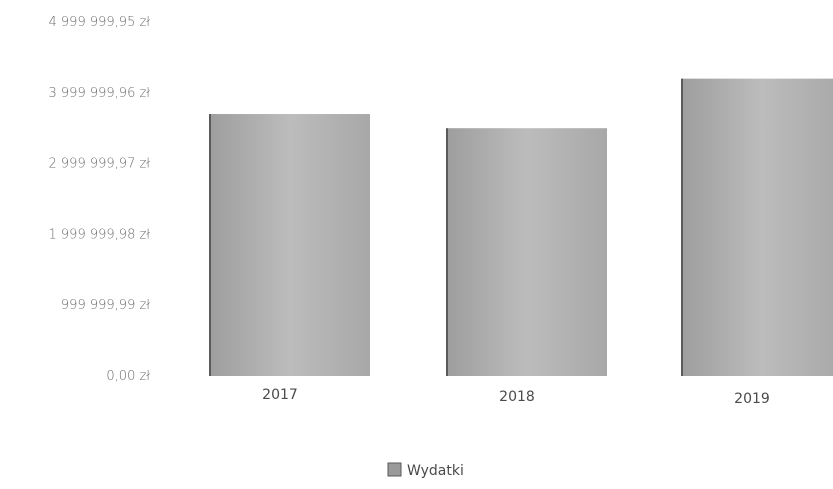  Describe the element at coordinates (394, 469) in the screenshot. I see `legend-swatch` at that location.